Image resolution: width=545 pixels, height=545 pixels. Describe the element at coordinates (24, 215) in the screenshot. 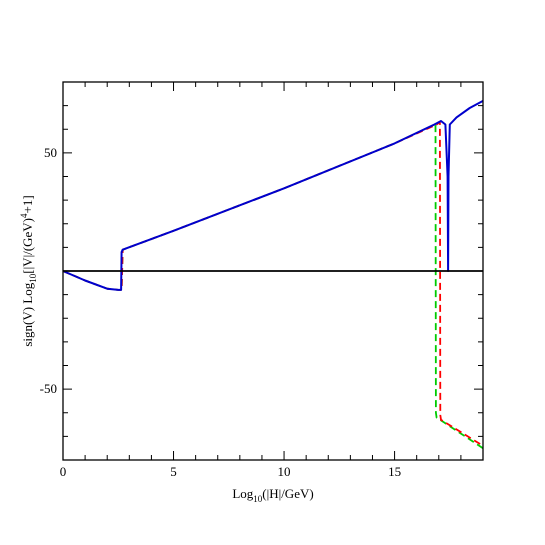

I see `y-axis-label-part: 4` at that location.